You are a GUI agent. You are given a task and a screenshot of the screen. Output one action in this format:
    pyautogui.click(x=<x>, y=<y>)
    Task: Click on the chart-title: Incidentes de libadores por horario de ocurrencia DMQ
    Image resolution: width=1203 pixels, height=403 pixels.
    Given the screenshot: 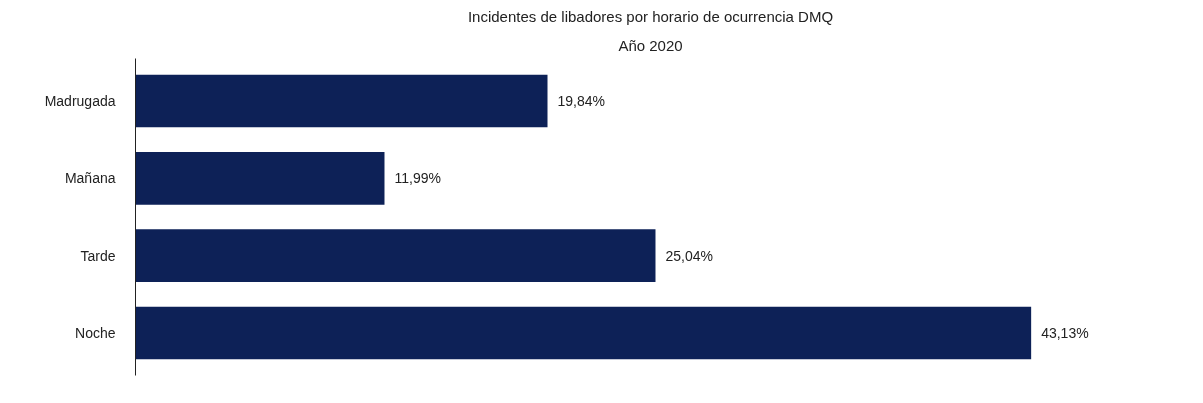 What is the action you would take?
    pyautogui.click(x=650, y=16)
    